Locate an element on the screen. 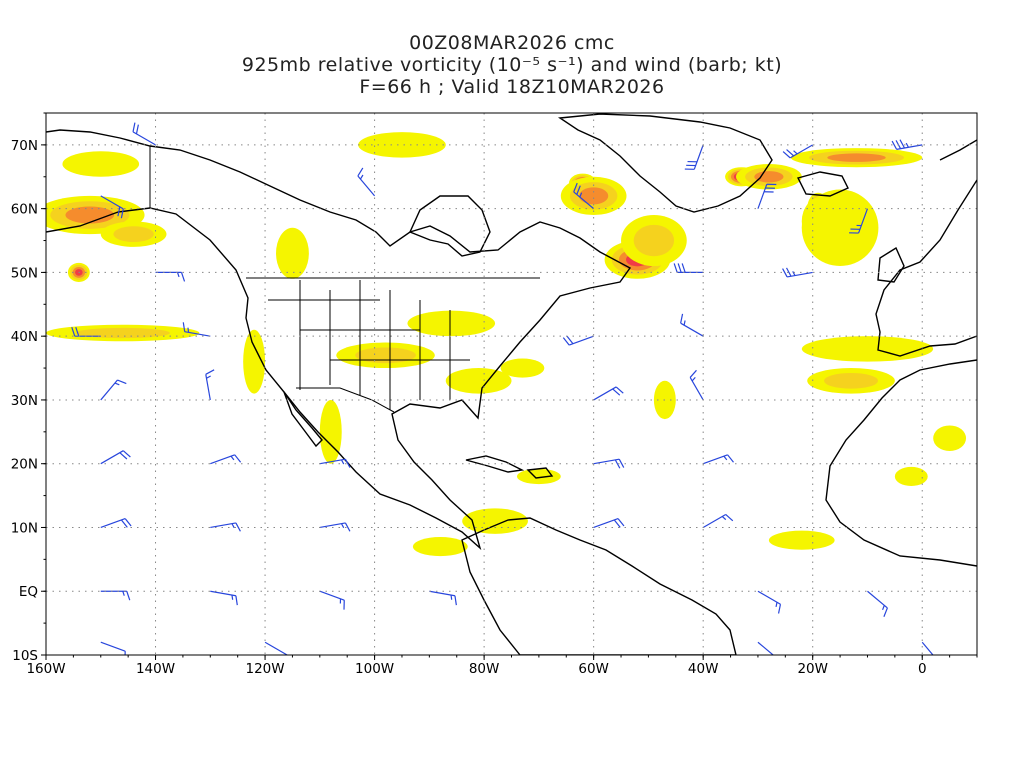 This screenshot has width=1024, height=768. coast-iceland is located at coordinates (822, 184).